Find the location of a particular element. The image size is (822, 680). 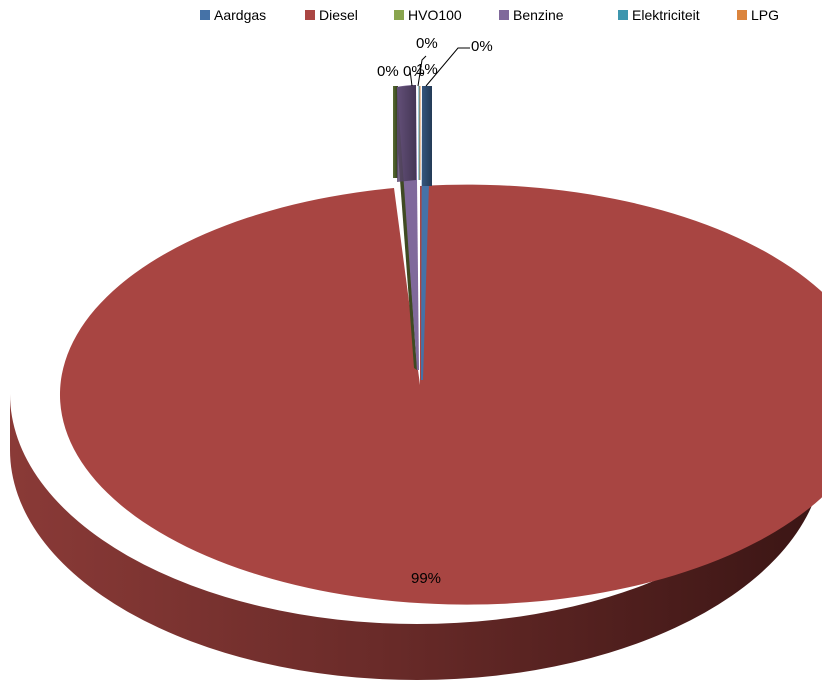

legend-label: HVO100 is located at coordinates (435, 15).